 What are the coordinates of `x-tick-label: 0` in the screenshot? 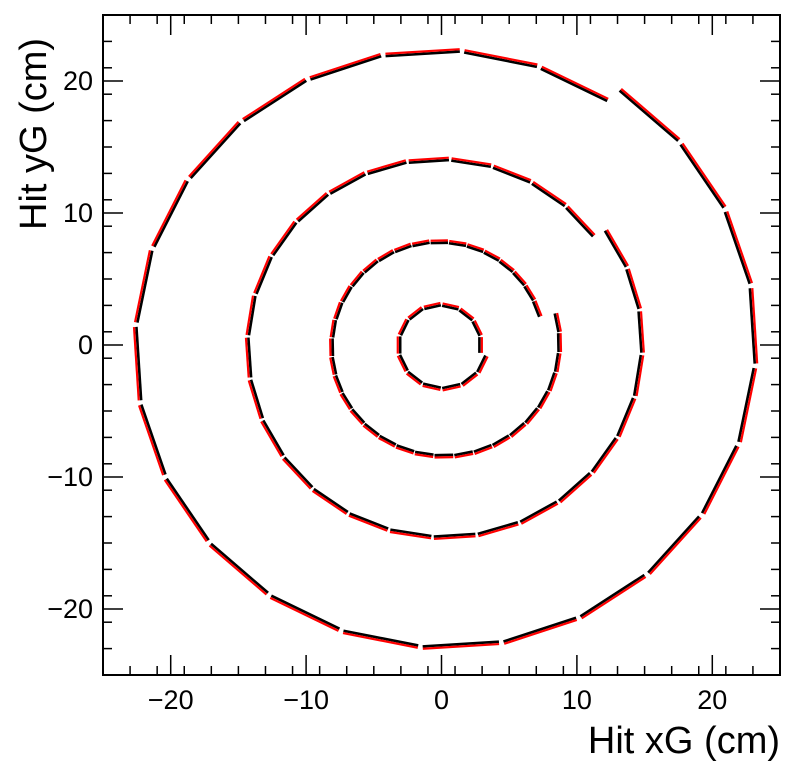 It's located at (441, 700).